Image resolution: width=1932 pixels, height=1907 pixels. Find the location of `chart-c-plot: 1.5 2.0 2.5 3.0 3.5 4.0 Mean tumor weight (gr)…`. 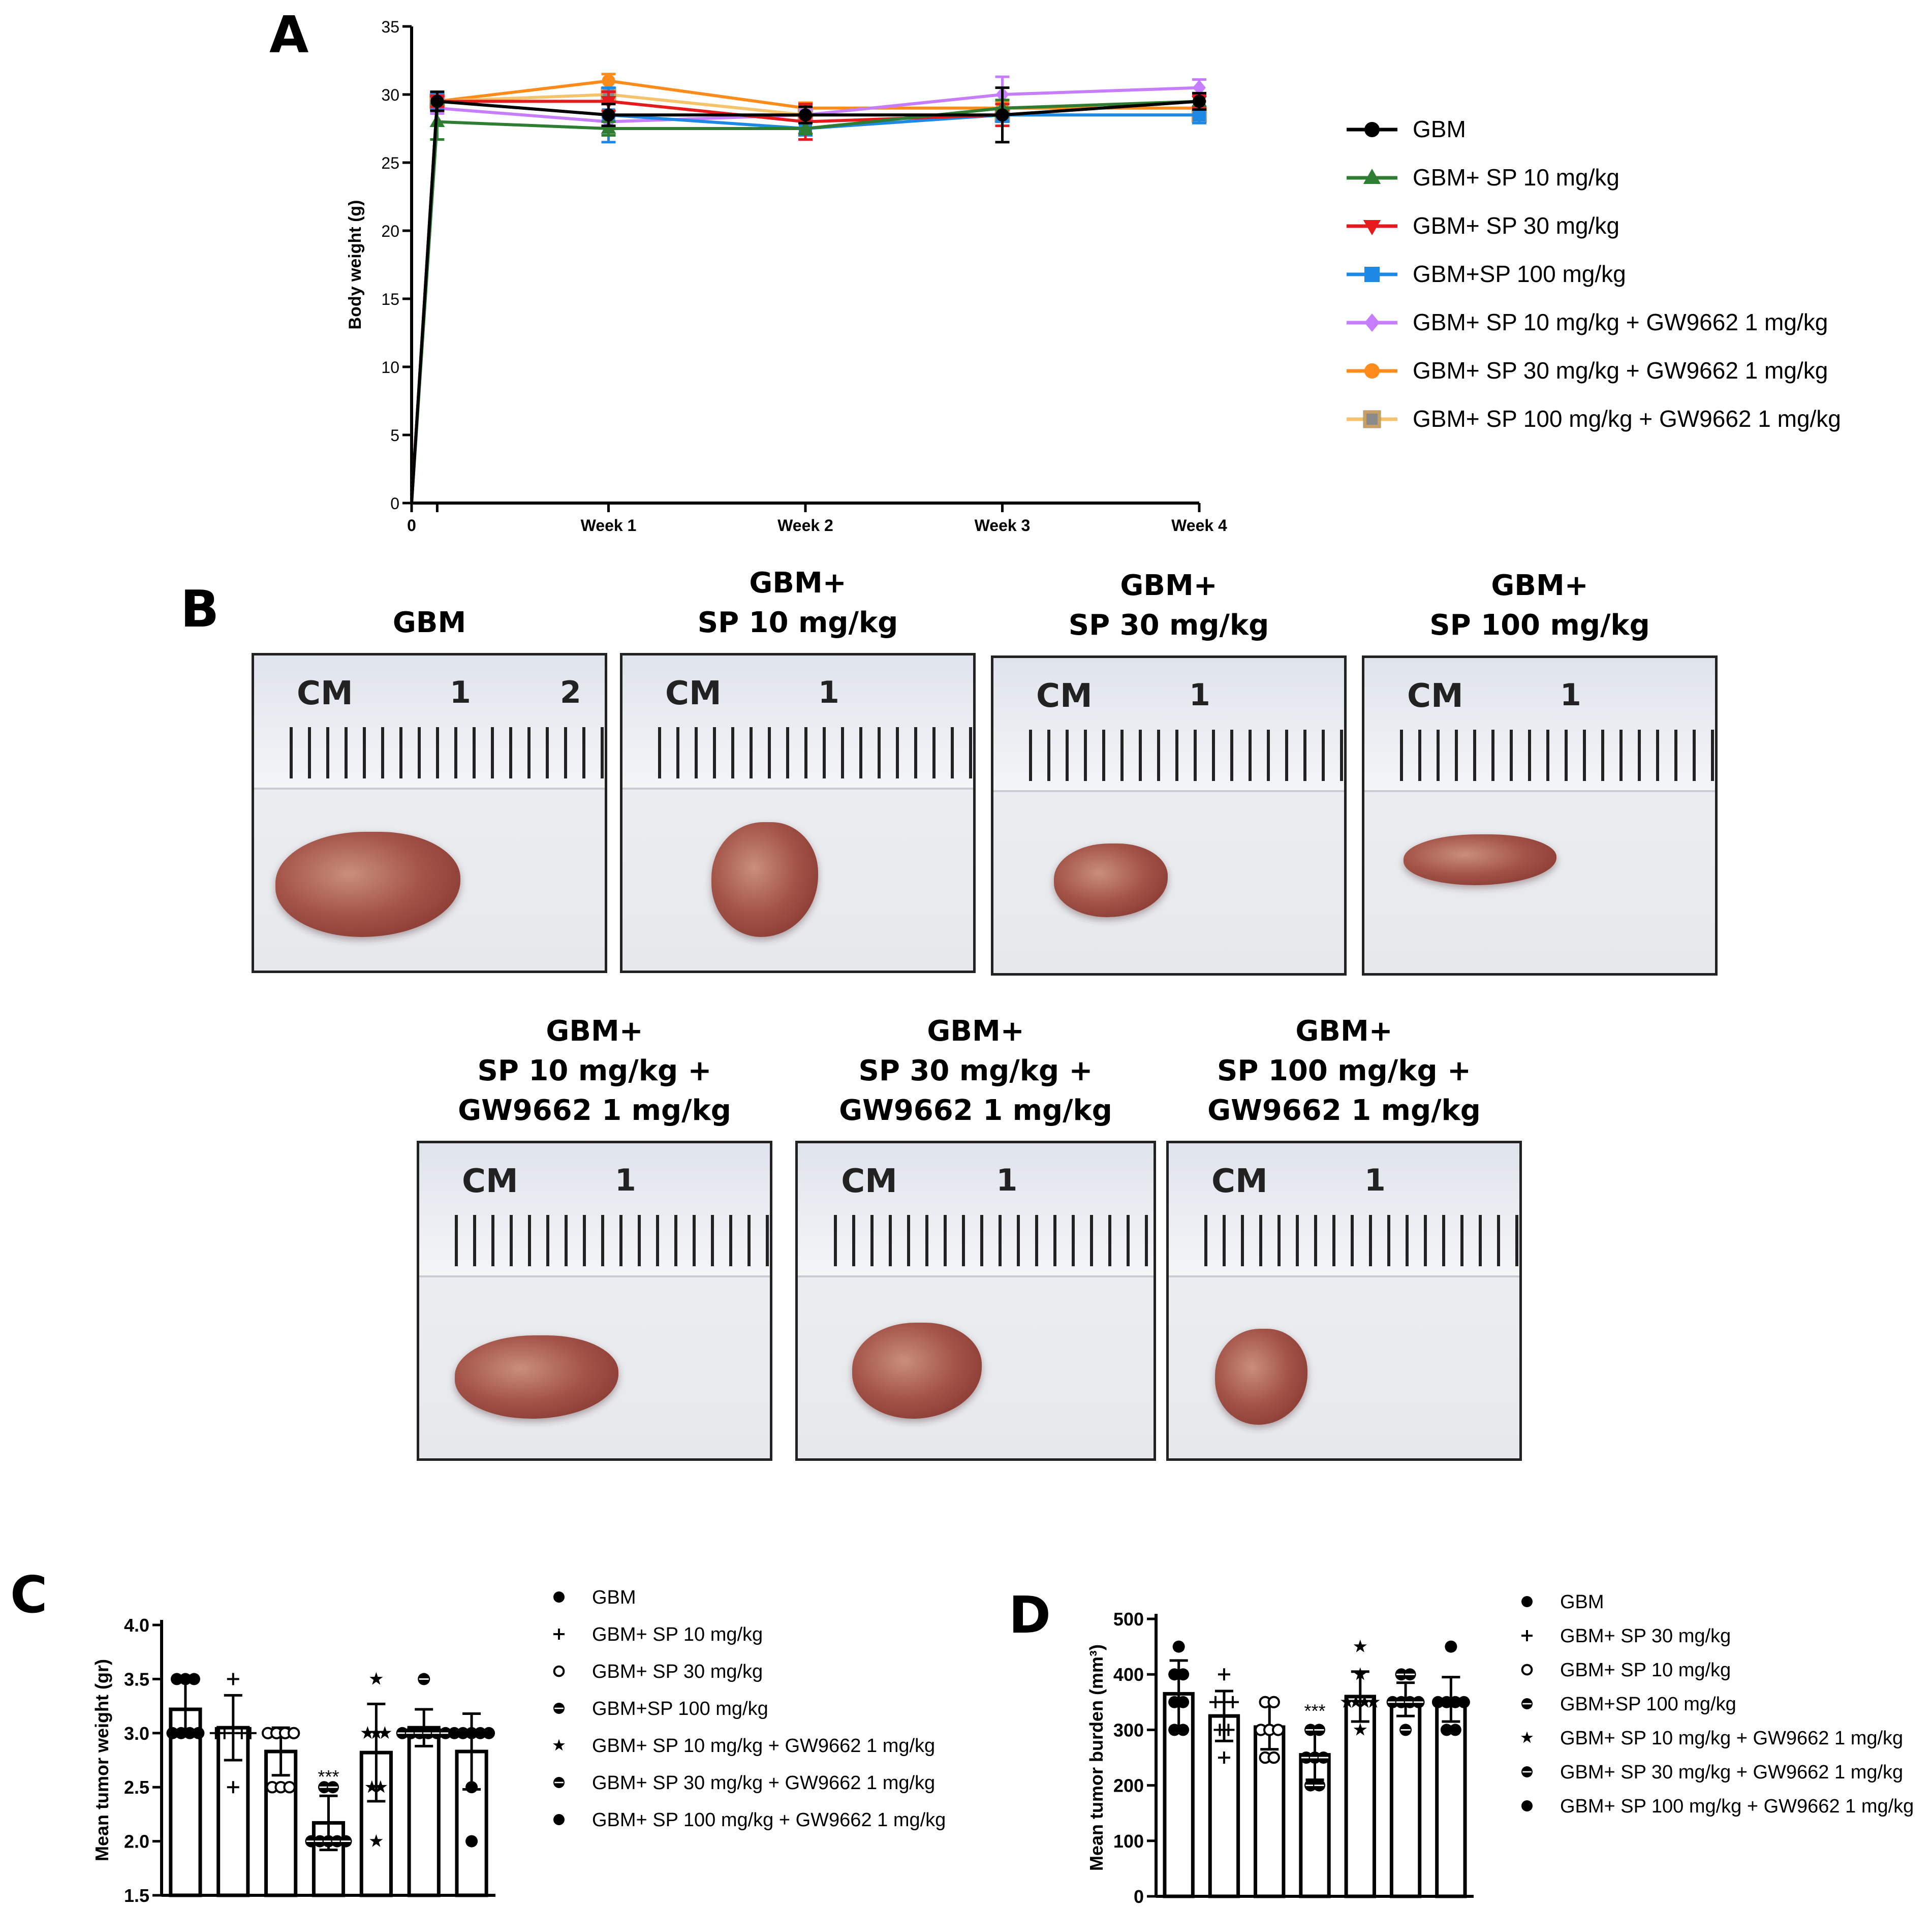

chart-c-plot: 1.5 2.0 2.5 3.0 3.5 4.0 Mean tumor weight (gr)… is located at coordinates (293, 1760).